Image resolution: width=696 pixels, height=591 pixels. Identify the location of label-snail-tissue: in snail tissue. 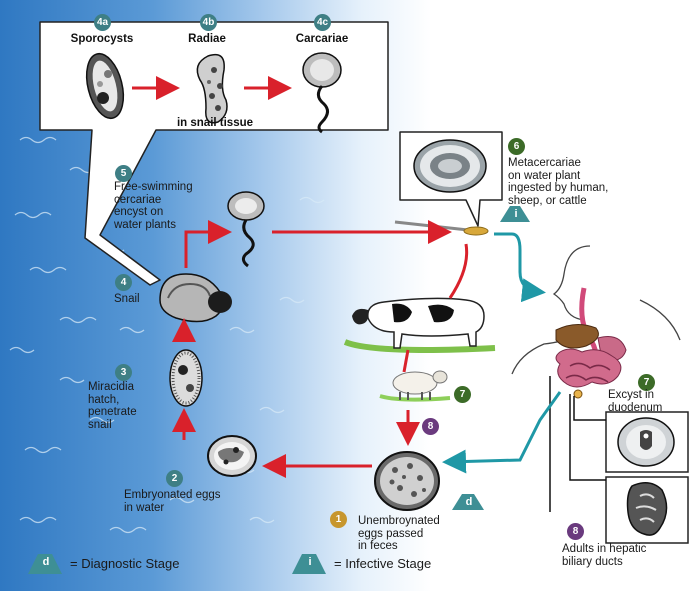
(215, 123).